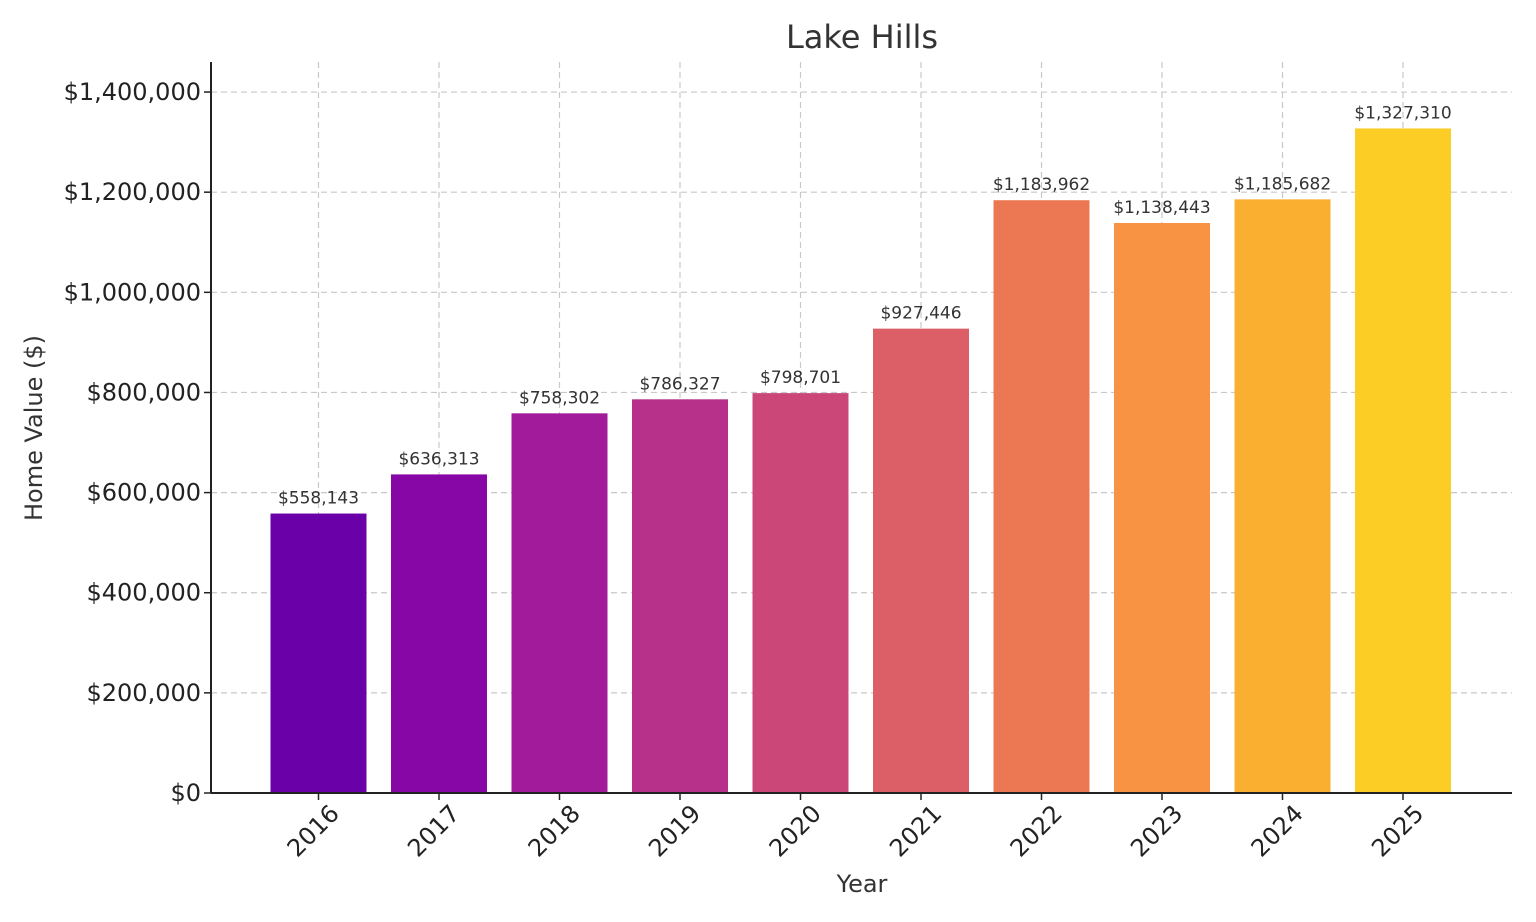  Describe the element at coordinates (1162, 507) in the screenshot. I see `bar-2023` at that location.